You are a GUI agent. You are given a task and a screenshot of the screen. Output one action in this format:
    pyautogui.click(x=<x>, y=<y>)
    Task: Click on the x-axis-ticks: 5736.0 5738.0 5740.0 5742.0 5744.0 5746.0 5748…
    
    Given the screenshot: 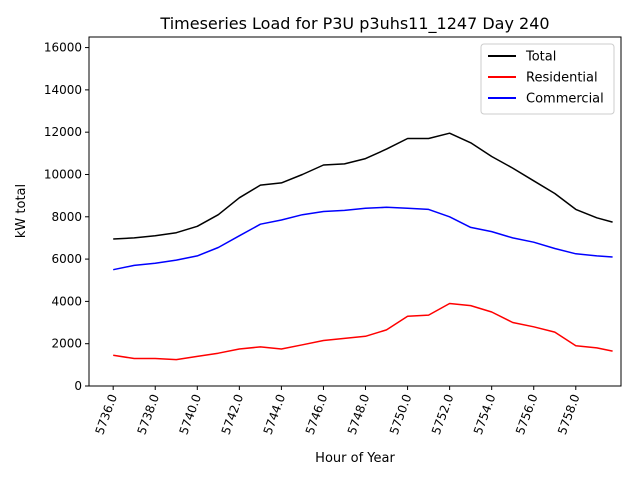 What is the action you would take?
    pyautogui.click(x=337, y=411)
    